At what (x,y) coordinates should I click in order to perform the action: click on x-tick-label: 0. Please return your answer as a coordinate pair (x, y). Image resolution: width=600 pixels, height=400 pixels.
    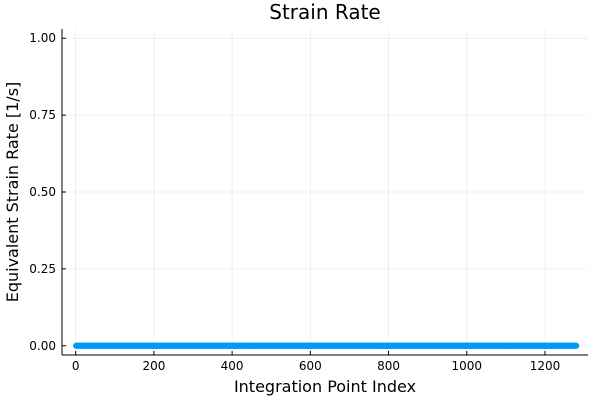
    Looking at the image, I should click on (76, 366).